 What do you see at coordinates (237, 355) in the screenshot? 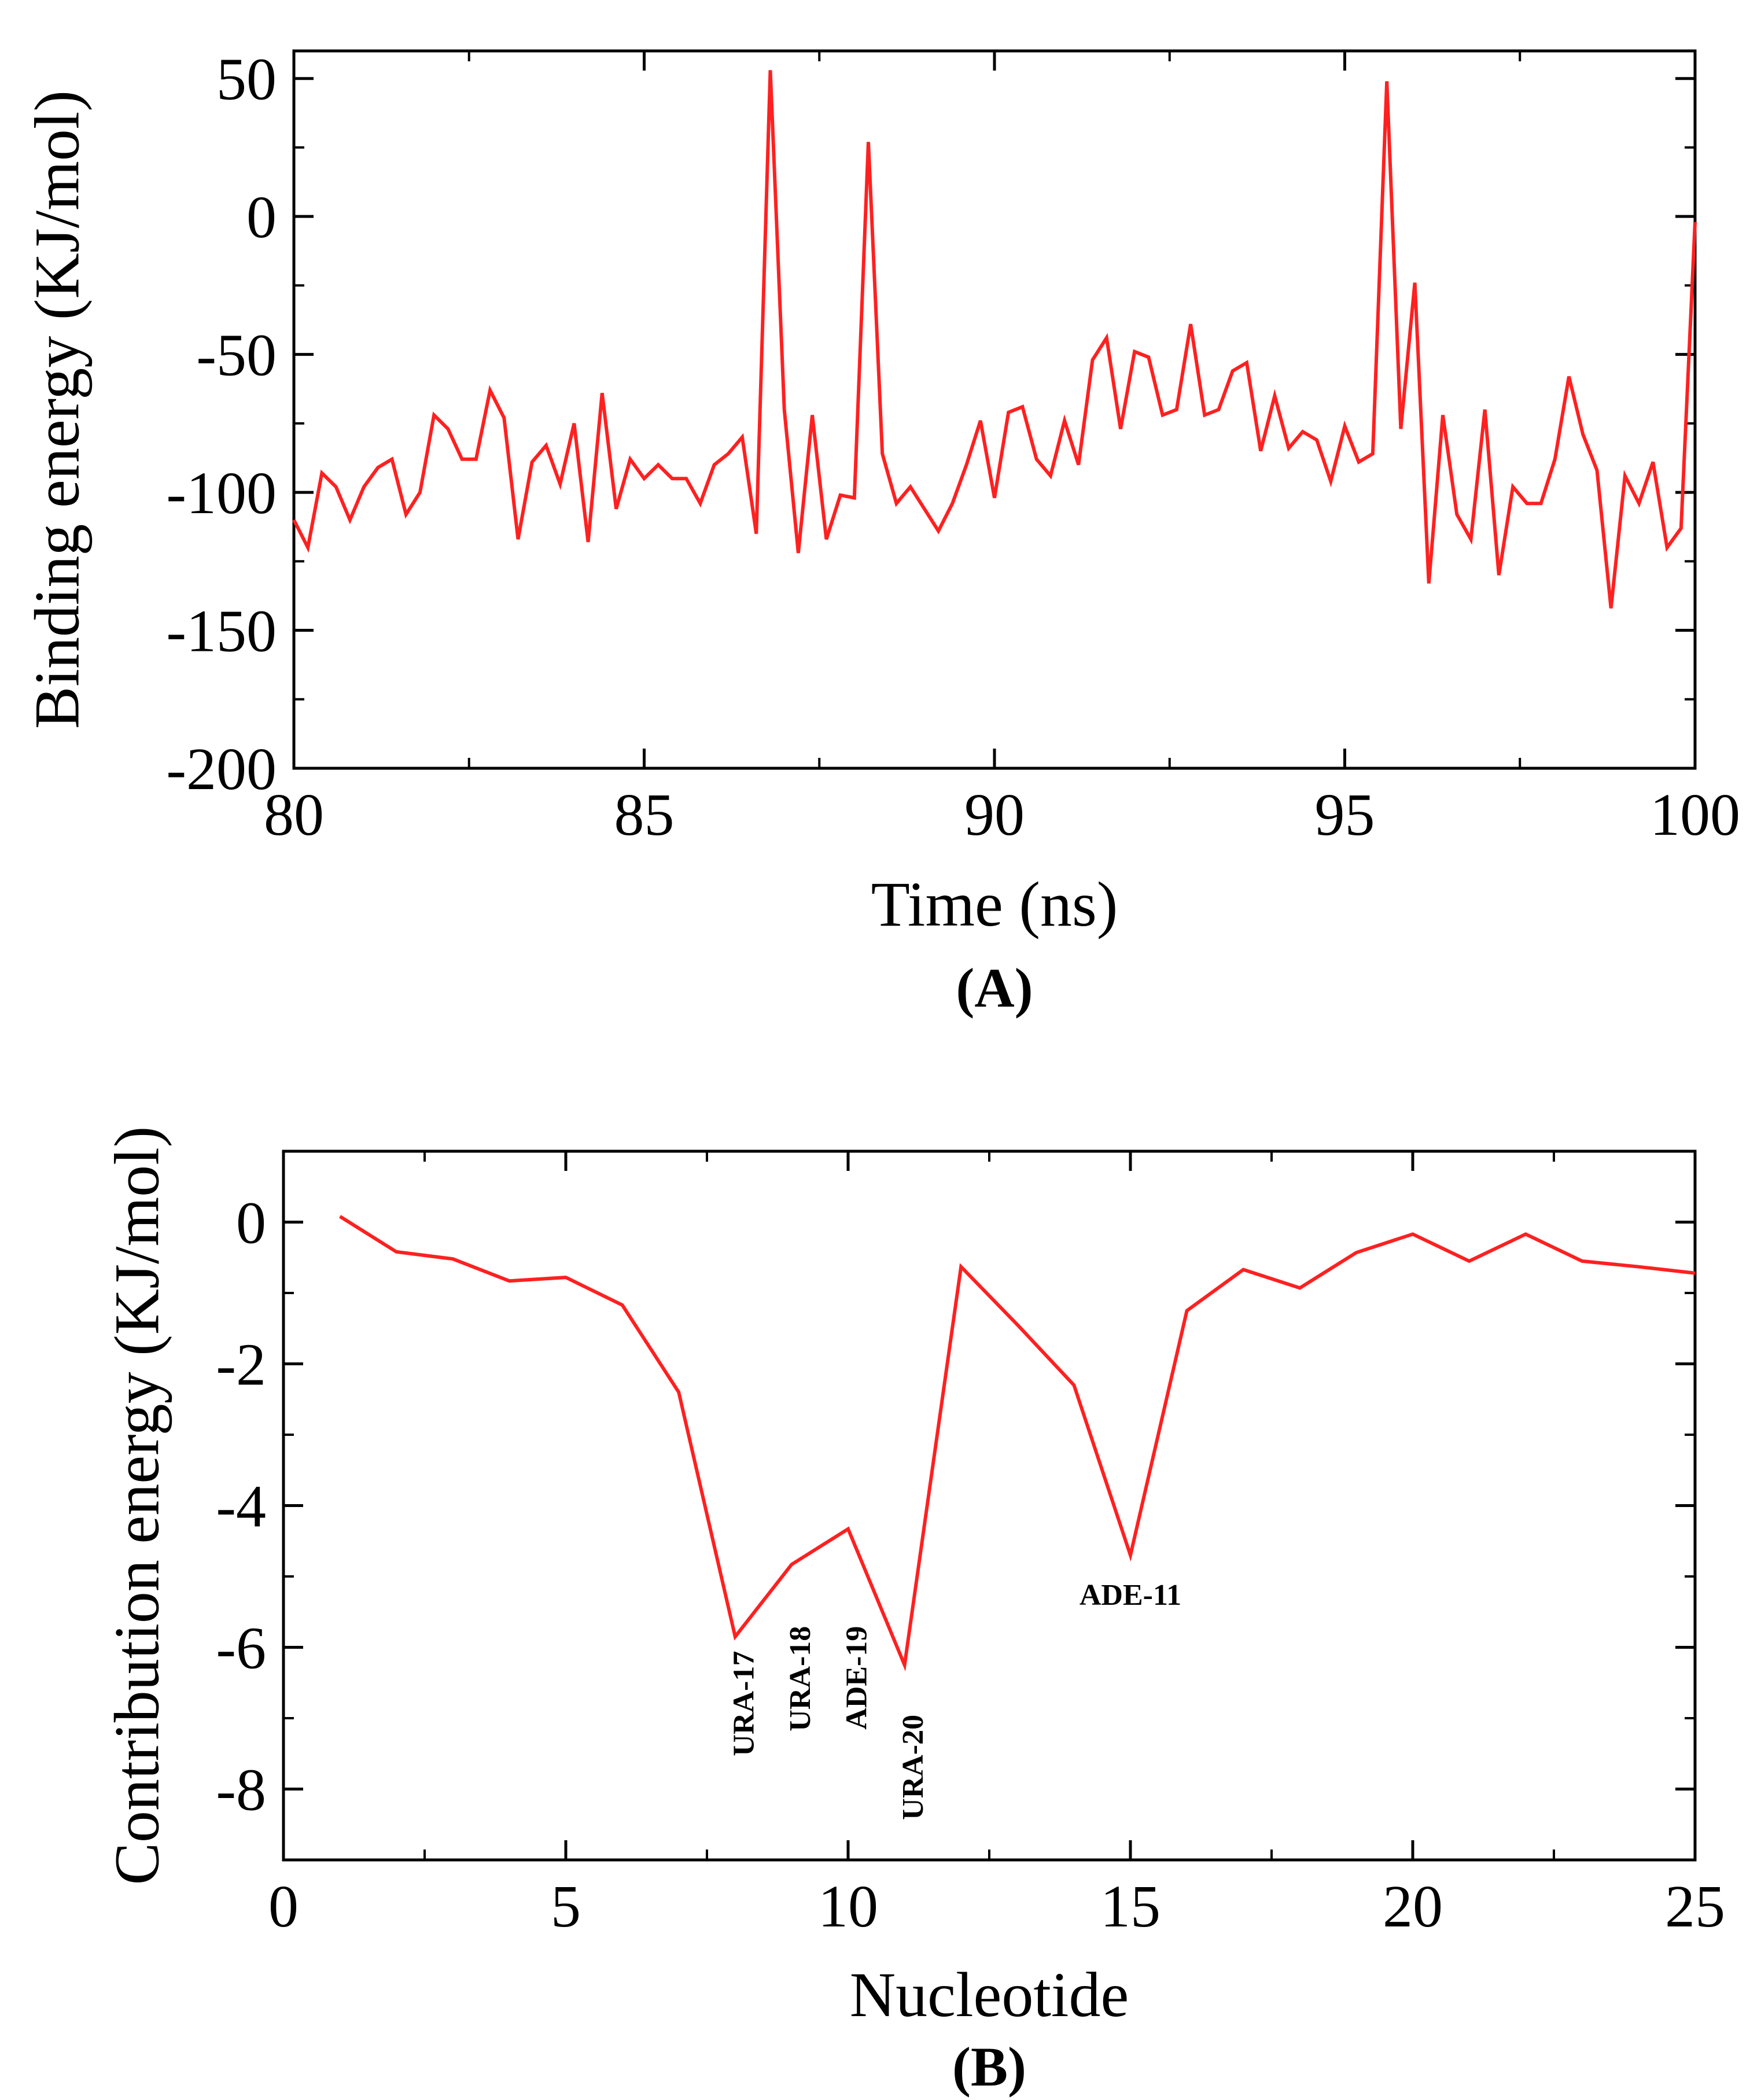
I see `y-tick-label: -50` at bounding box center [237, 355].